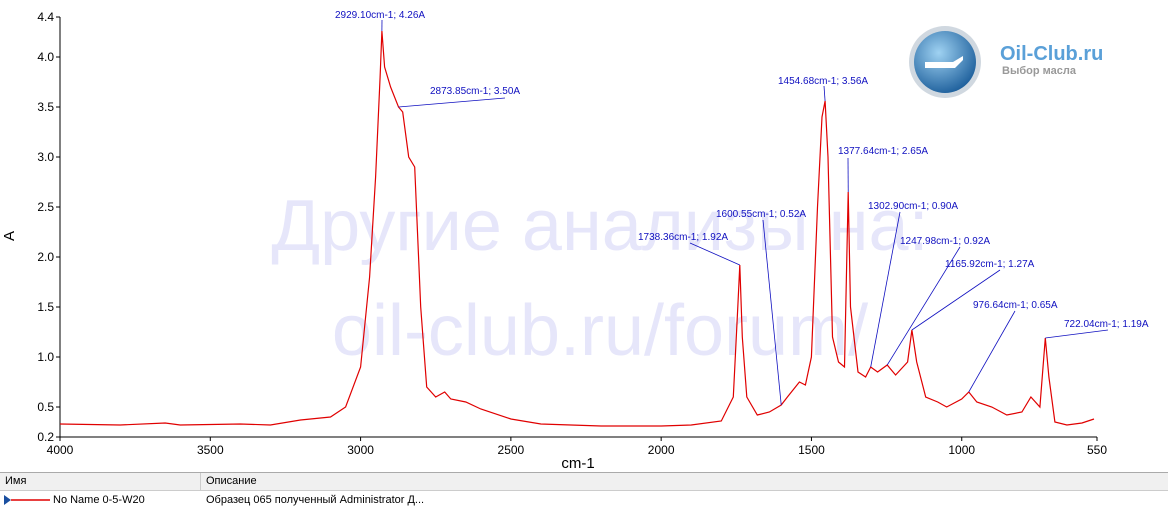 Image resolution: width=1168 pixels, height=510 pixels. I want to click on x-tick-label: 2000, so click(661, 450).